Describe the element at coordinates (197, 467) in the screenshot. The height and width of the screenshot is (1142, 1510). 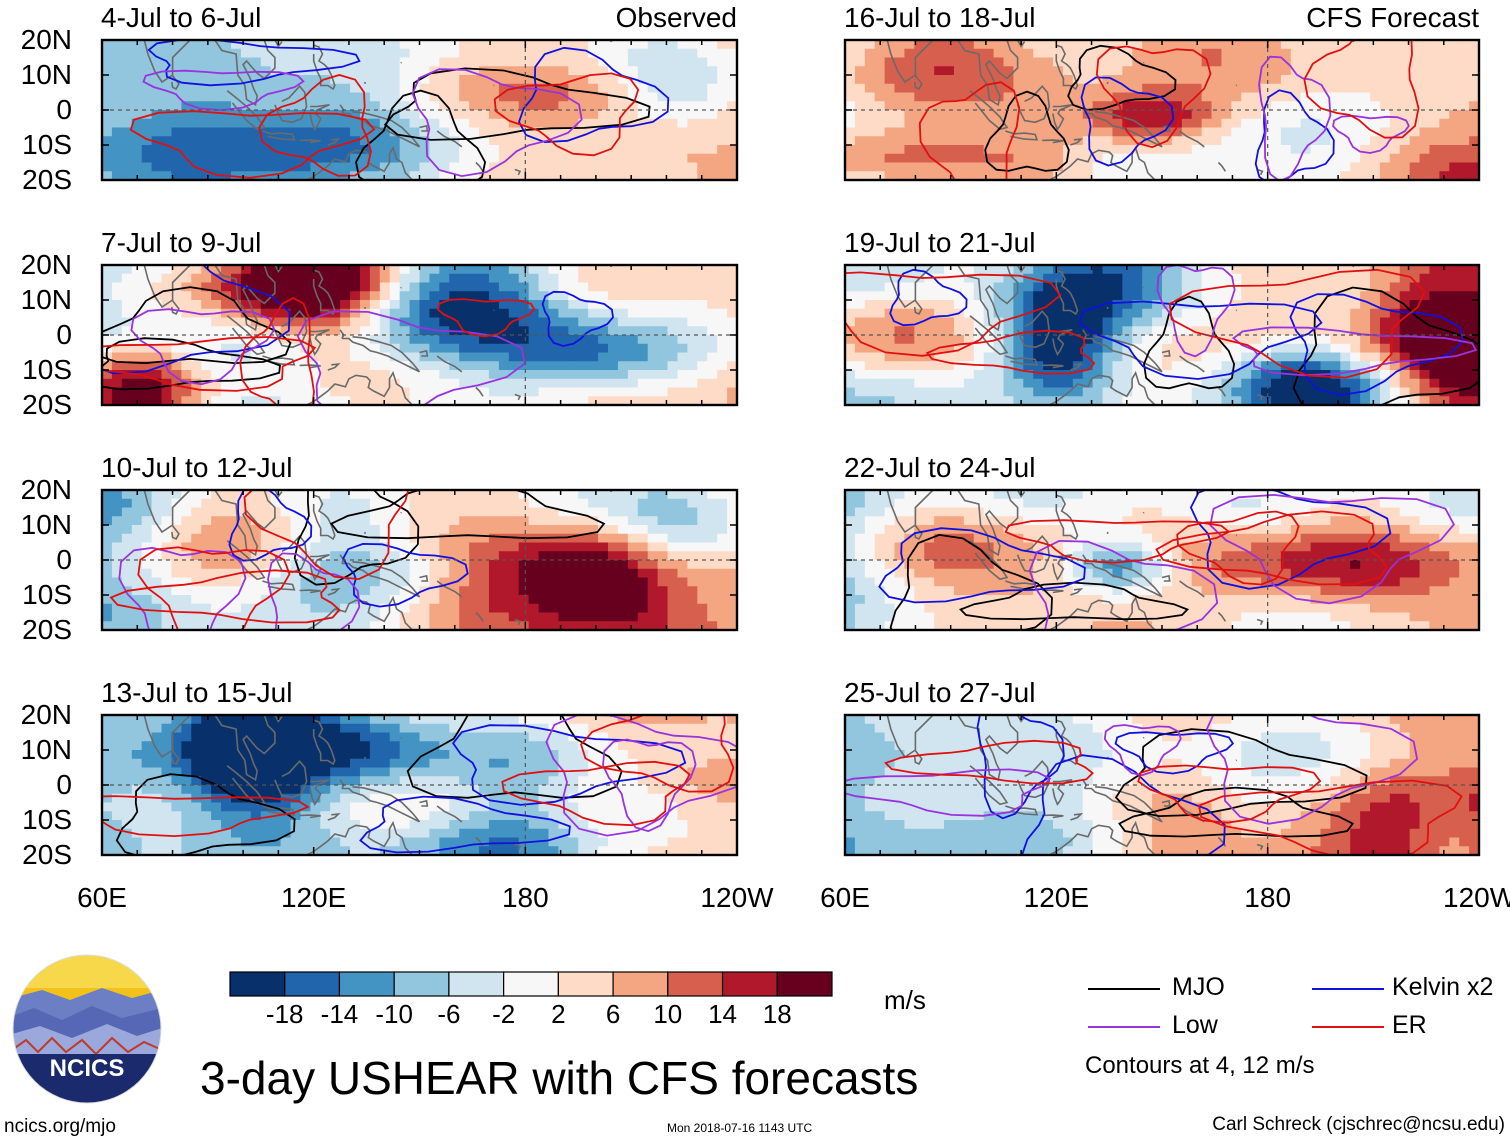
I see `panel-title: 10-Jul to 12-Jul` at that location.